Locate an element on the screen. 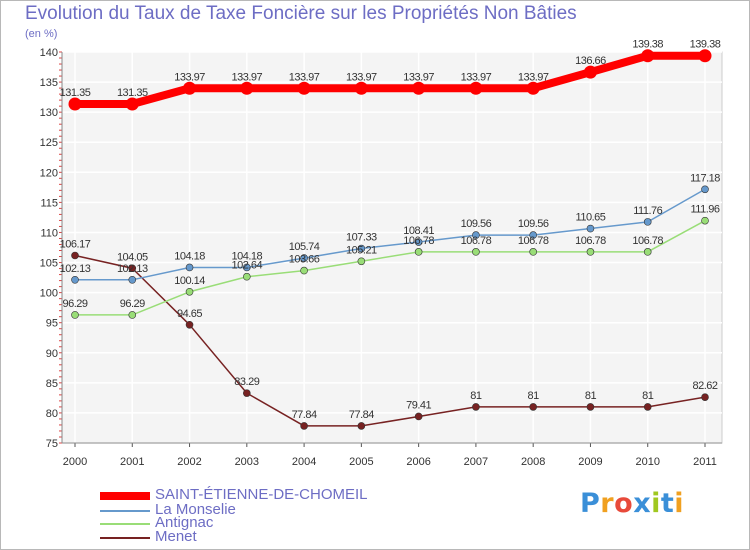 The width and height of the screenshot is (750, 550). y-tick-label: 140 is located at coordinates (49, 53).